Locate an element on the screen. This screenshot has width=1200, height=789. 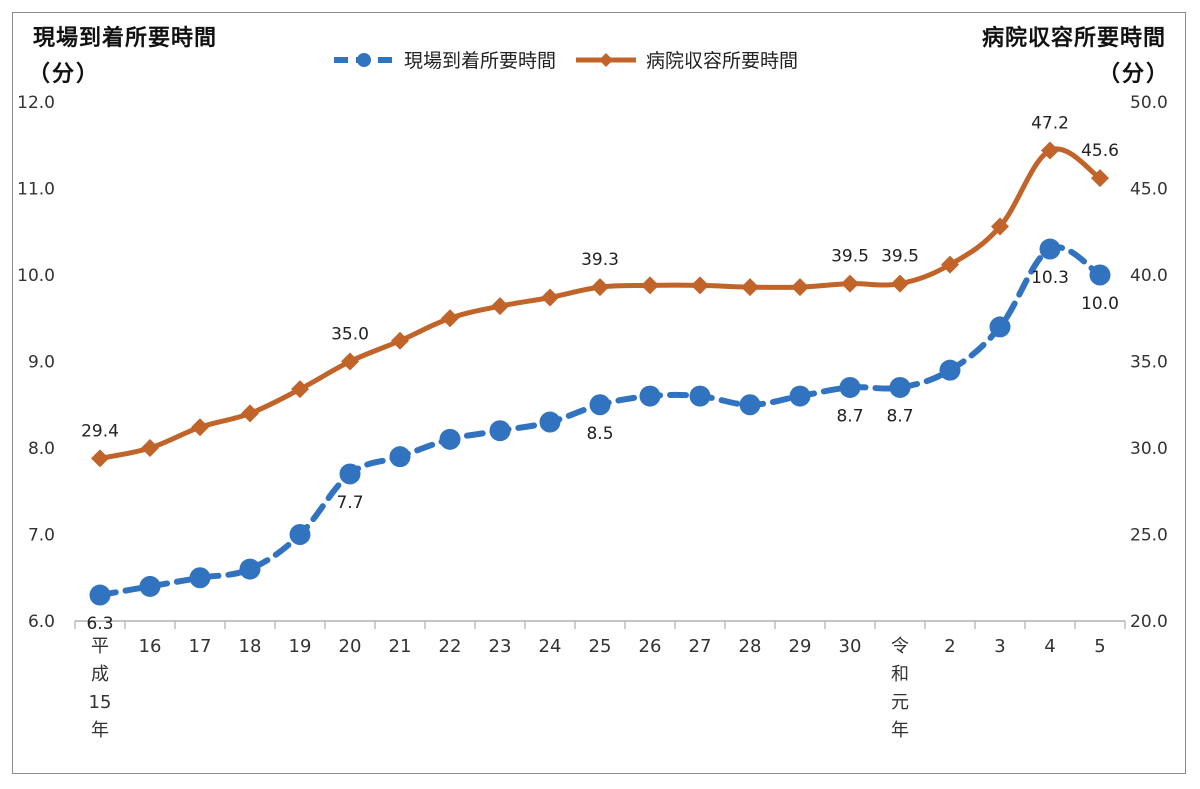
x-tick-label: 20 is located at coordinates (350, 646).